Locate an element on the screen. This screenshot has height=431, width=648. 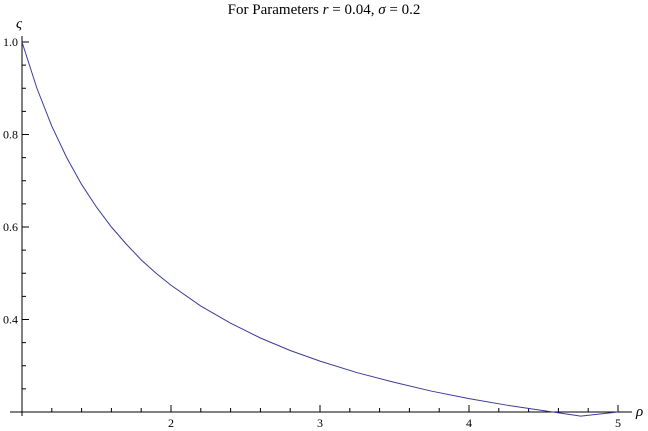
title-r-symbol: r is located at coordinates (326, 10).